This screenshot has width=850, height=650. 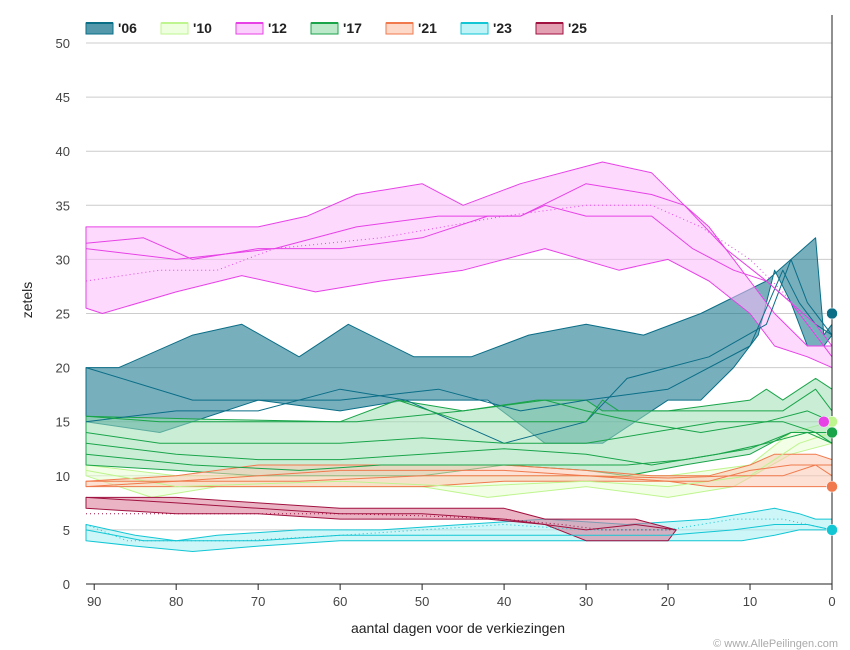 What do you see at coordinates (668, 601) in the screenshot?
I see `x-tick-label: 20` at bounding box center [668, 601].